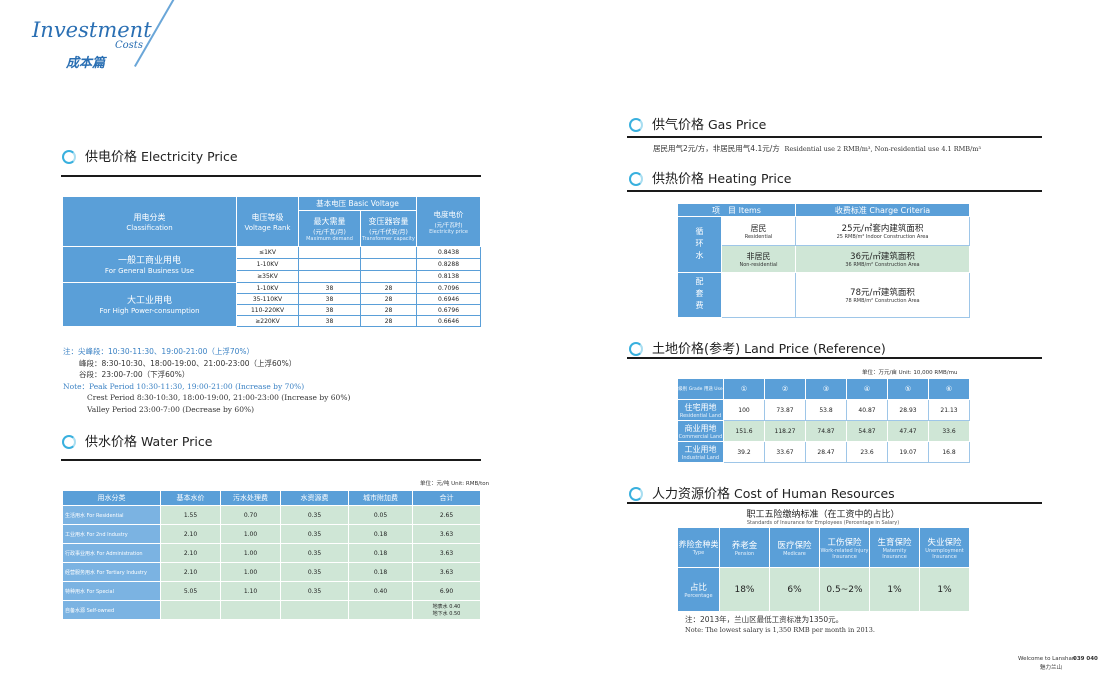  I want to click on hr-corner: 养险金种类 Type, so click(698, 547).